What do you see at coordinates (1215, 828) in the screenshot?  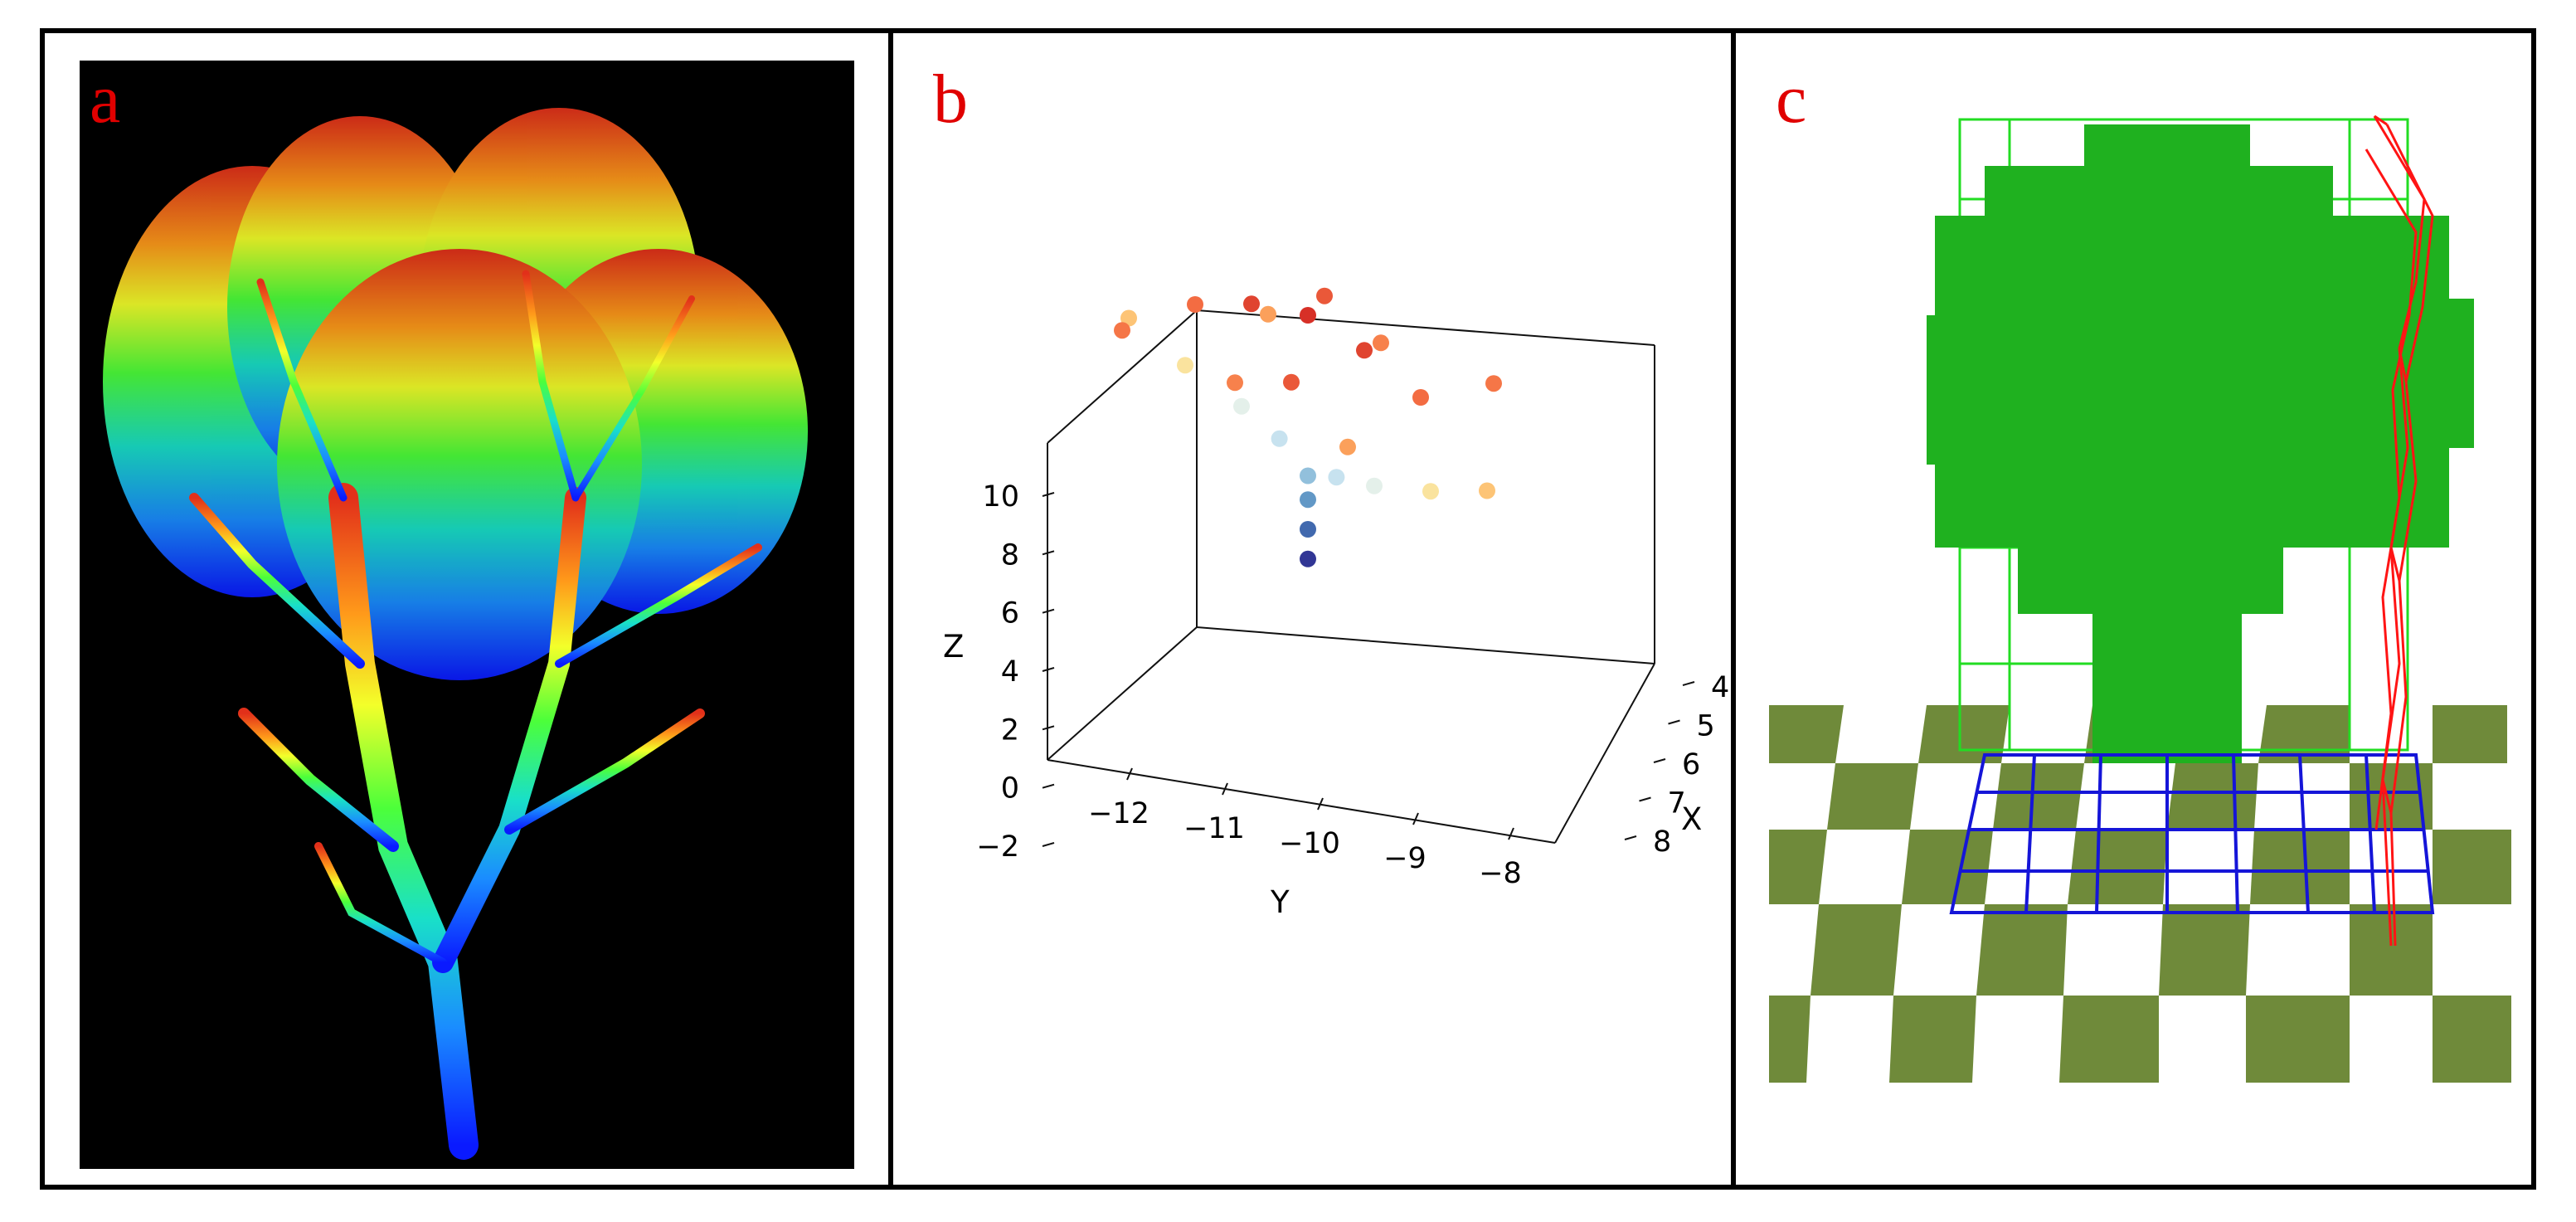 I see `y-tick-label: −11` at bounding box center [1215, 828].